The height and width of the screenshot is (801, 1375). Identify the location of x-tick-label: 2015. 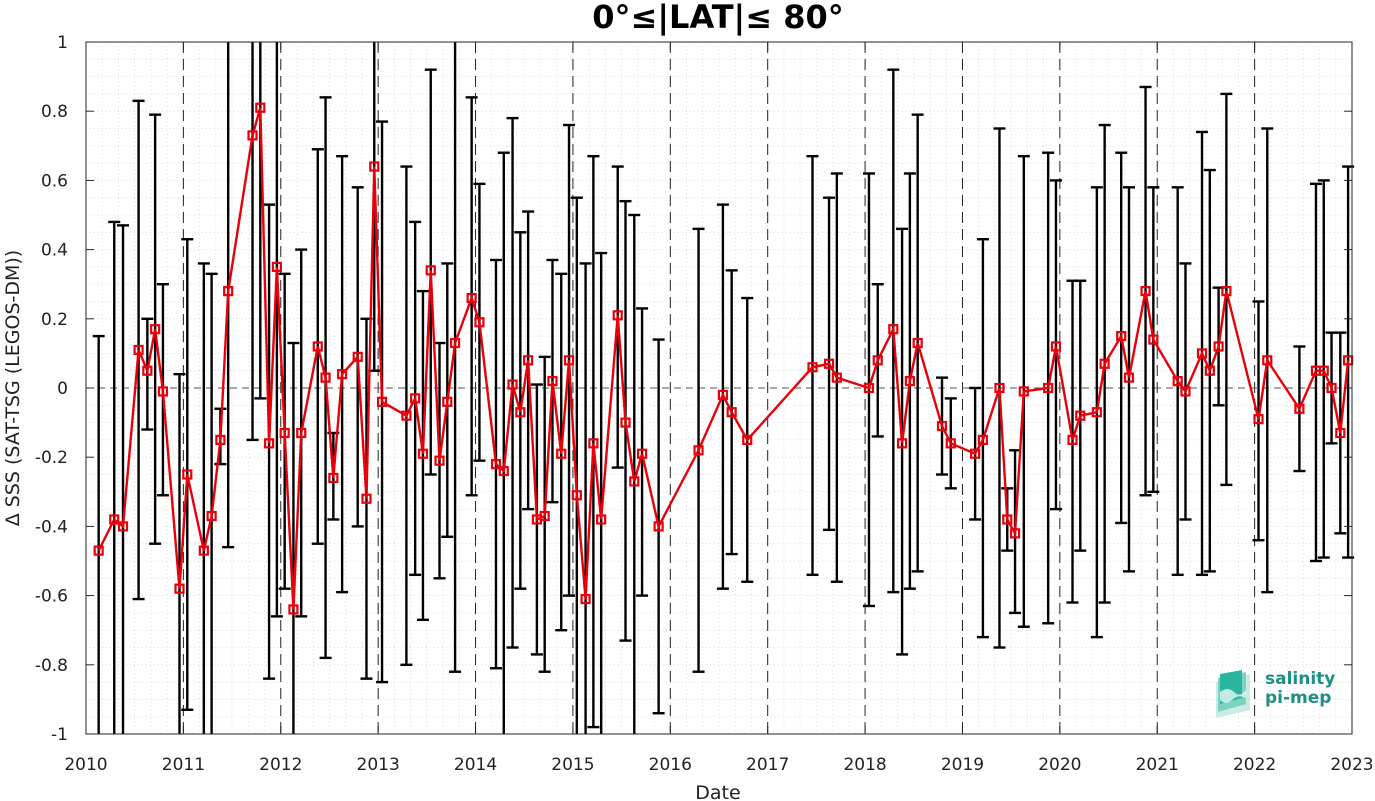
(572, 765).